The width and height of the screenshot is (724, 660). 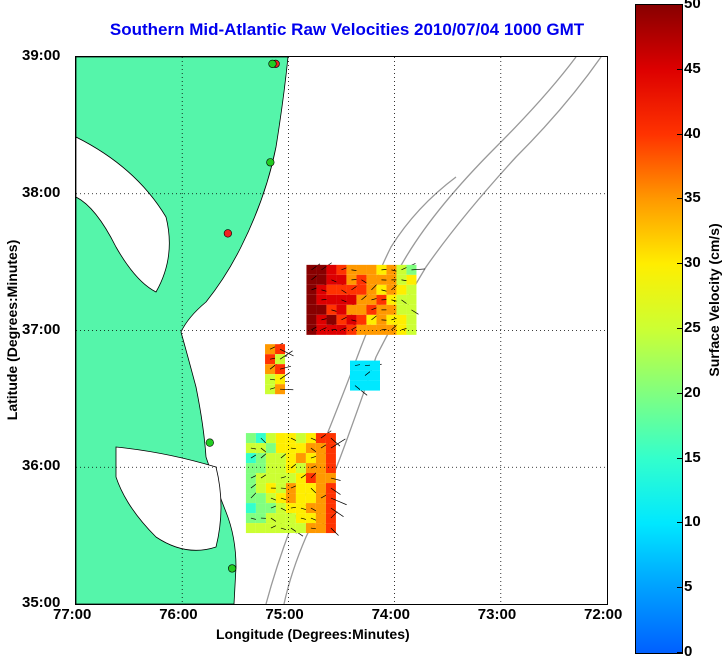 What do you see at coordinates (41, 192) in the screenshot?
I see `y-tick-label: 38:00` at bounding box center [41, 192].